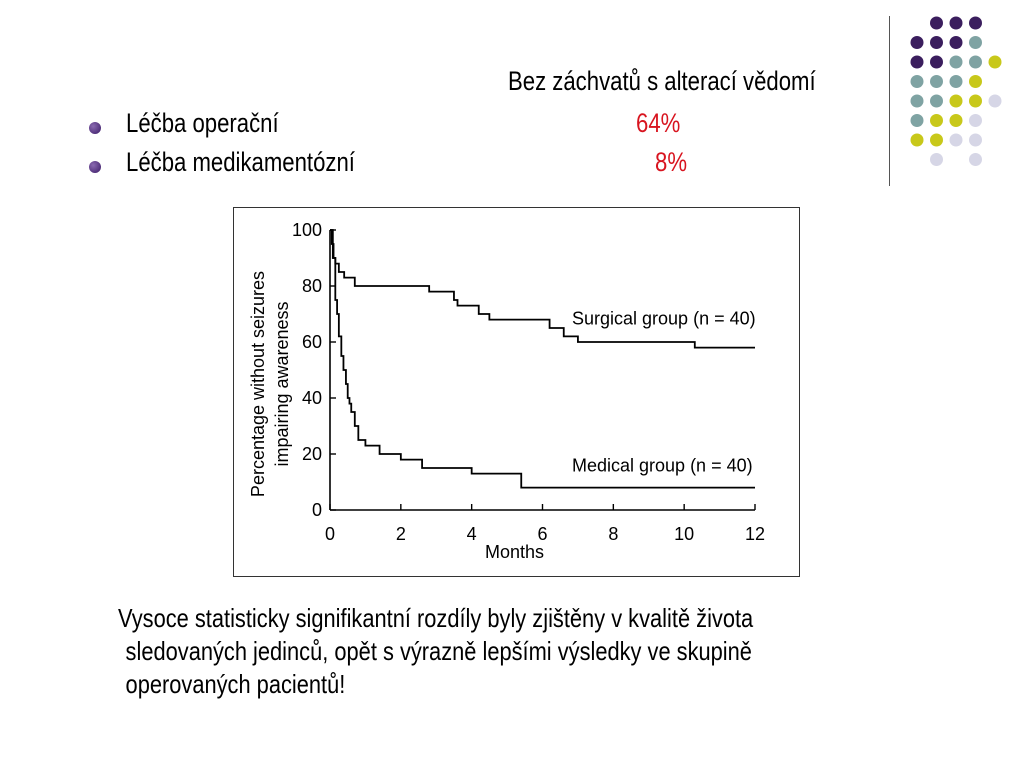 This screenshot has height=768, width=1024. Describe the element at coordinates (312, 286) in the screenshot. I see `y-tick-label: 80` at that location.